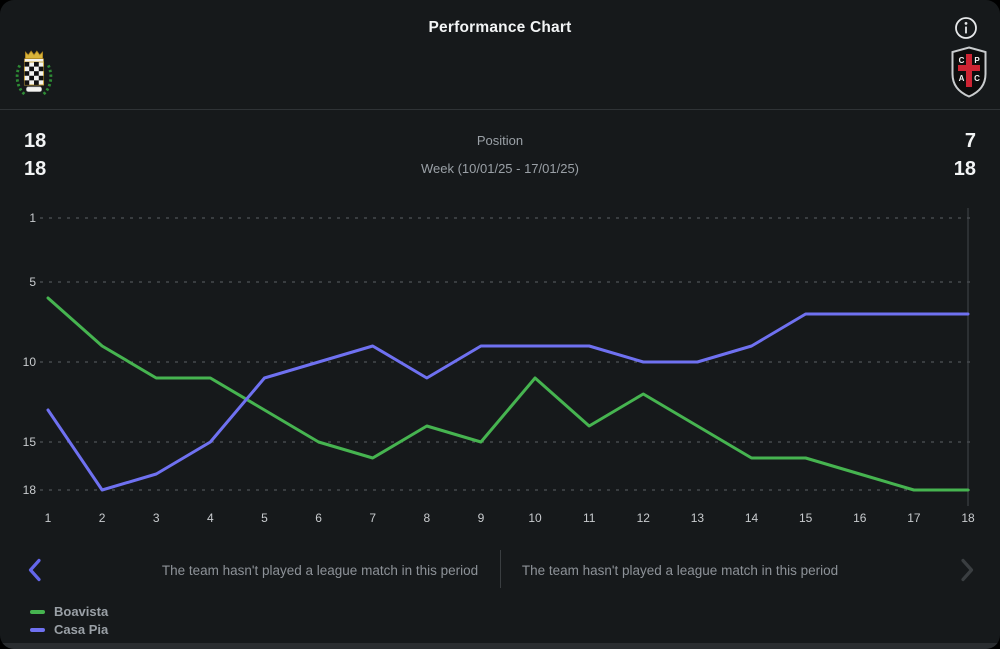  I want to click on svg-text: 12, so click(644, 518).